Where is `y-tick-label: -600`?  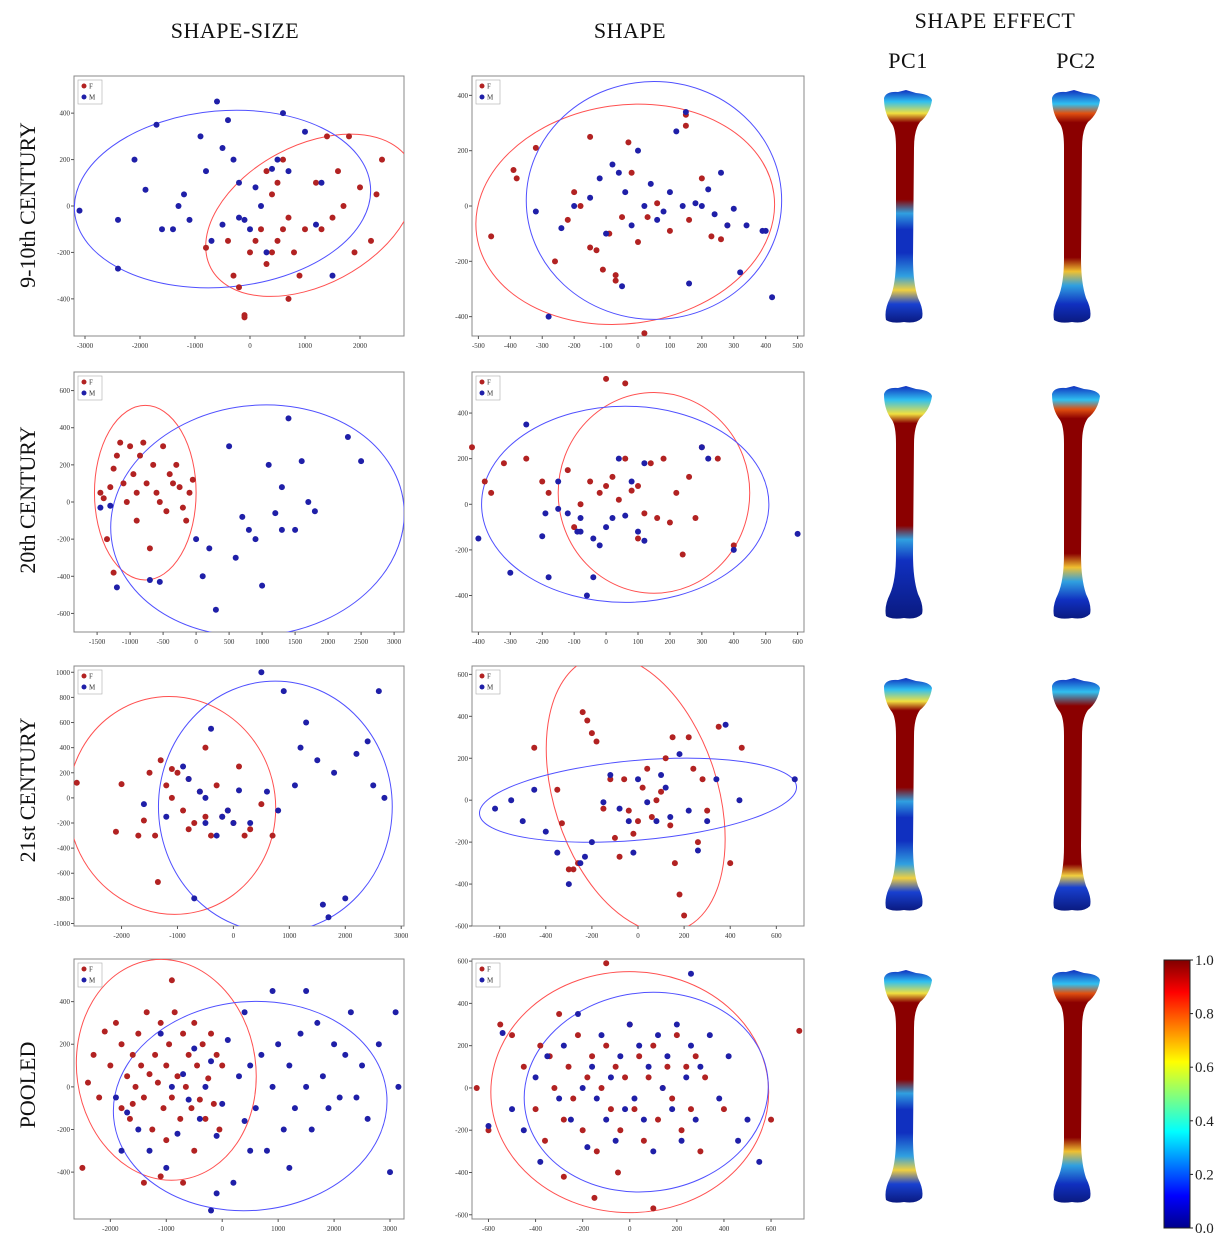 y-tick-label: -600 is located at coordinates (461, 927).